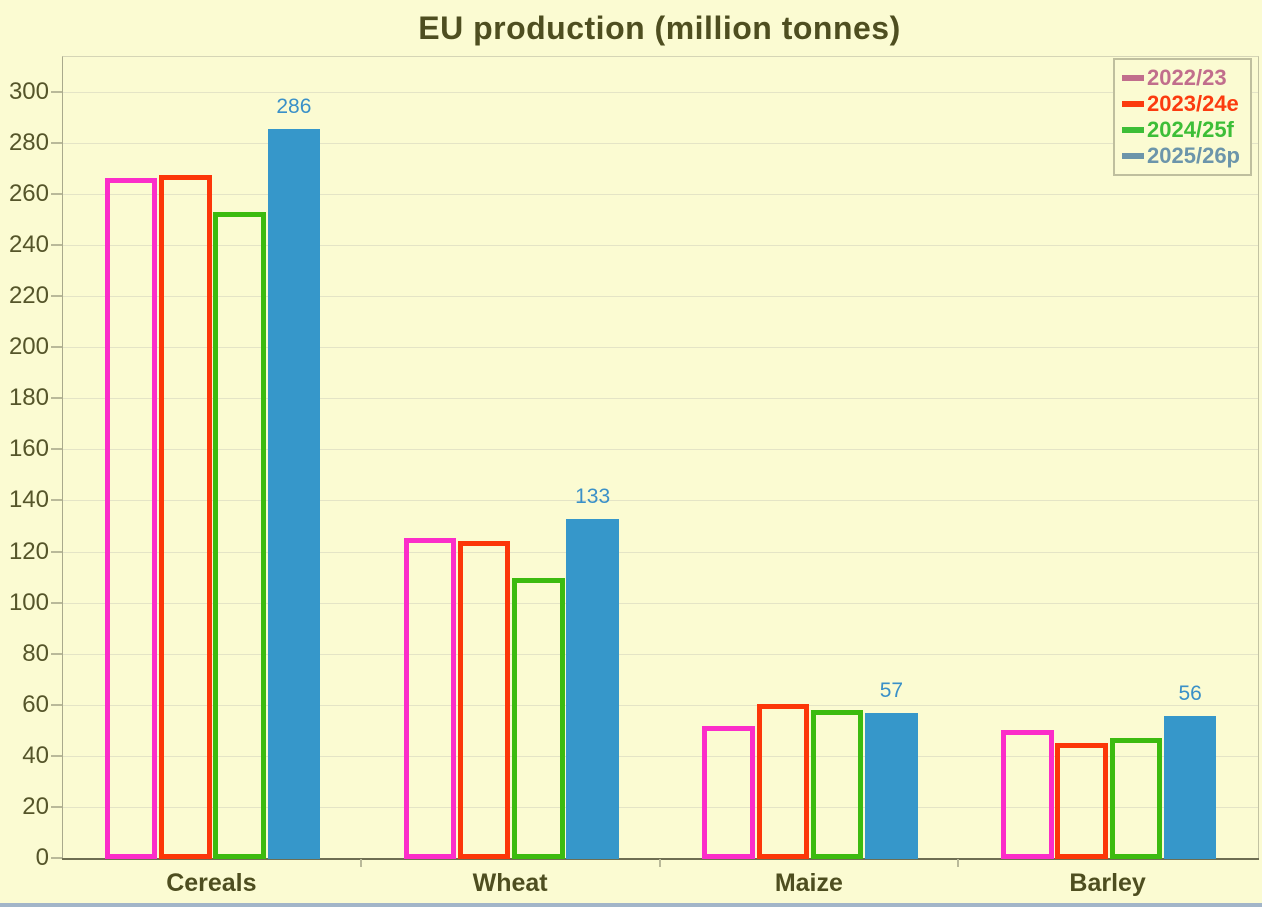 Image resolution: width=1262 pixels, height=907 pixels. Describe the element at coordinates (891, 786) in the screenshot. I see `bar-maize-2025-26p` at that location.